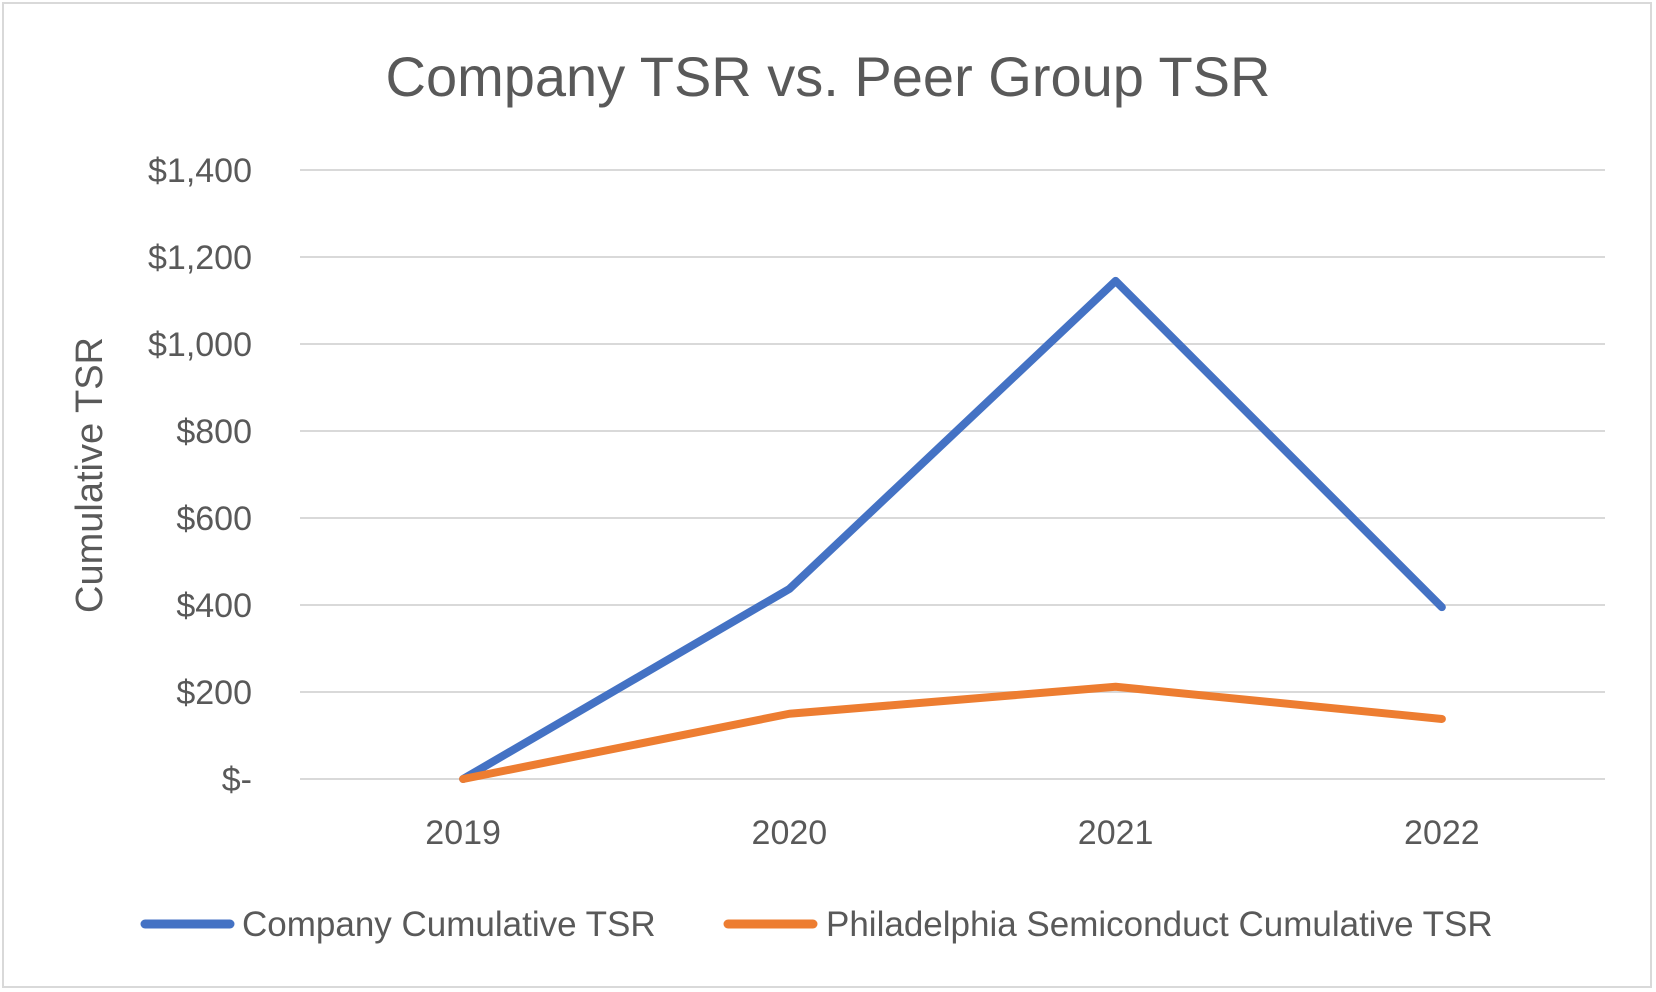 The image size is (1656, 992). Describe the element at coordinates (200, 171) in the screenshot. I see `y-tick-label: $1,400` at that location.